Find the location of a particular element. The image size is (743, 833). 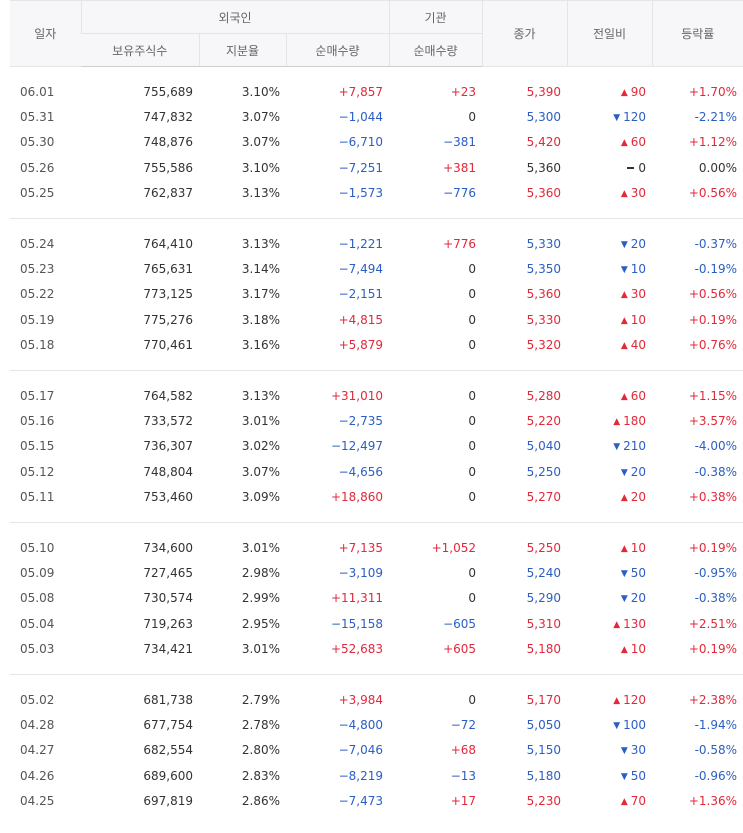

cell-rate: +0.19% is located at coordinates (713, 649).